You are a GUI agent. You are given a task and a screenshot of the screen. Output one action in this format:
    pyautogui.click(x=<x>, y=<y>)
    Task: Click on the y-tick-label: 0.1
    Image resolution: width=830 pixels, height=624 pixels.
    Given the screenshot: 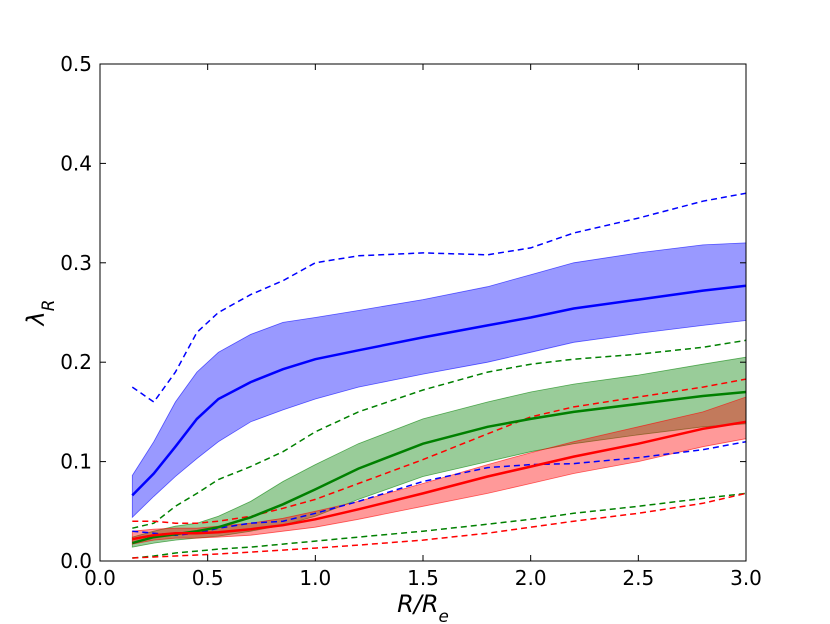 What is the action you would take?
    pyautogui.click(x=76, y=462)
    